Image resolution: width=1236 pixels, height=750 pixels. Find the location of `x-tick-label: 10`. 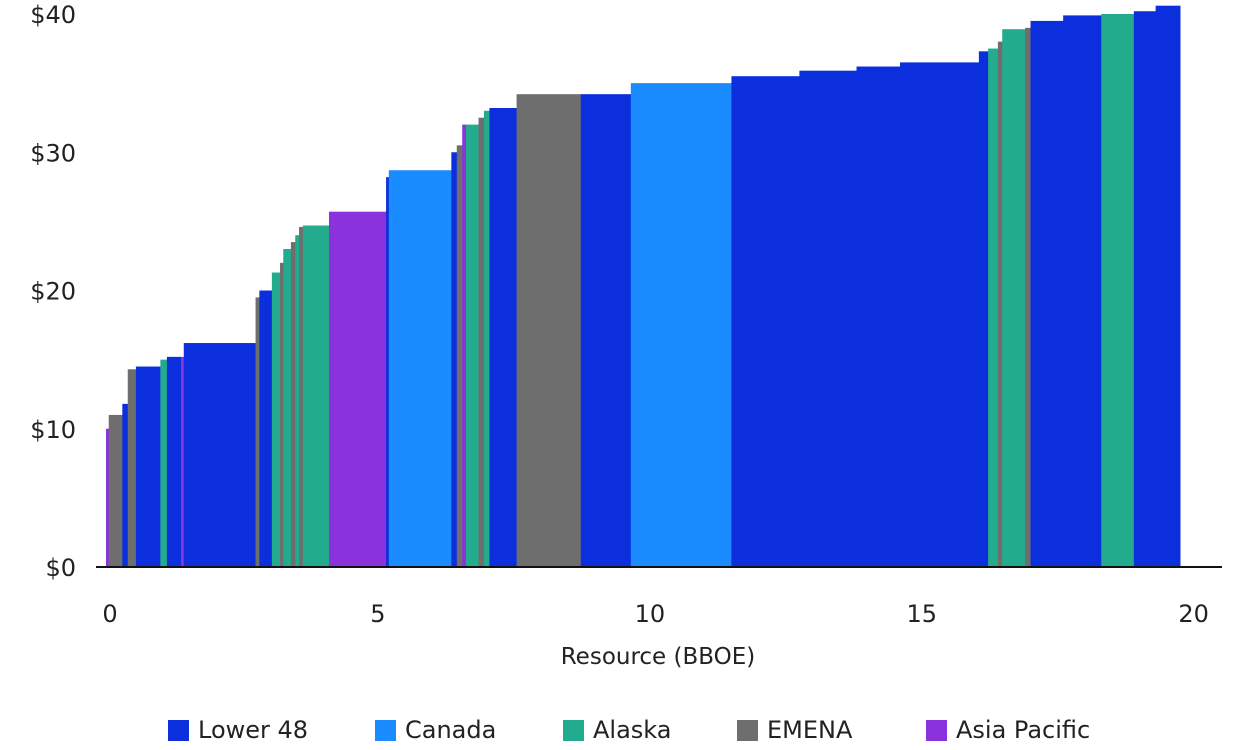

x-tick-label: 10 is located at coordinates (650, 614).